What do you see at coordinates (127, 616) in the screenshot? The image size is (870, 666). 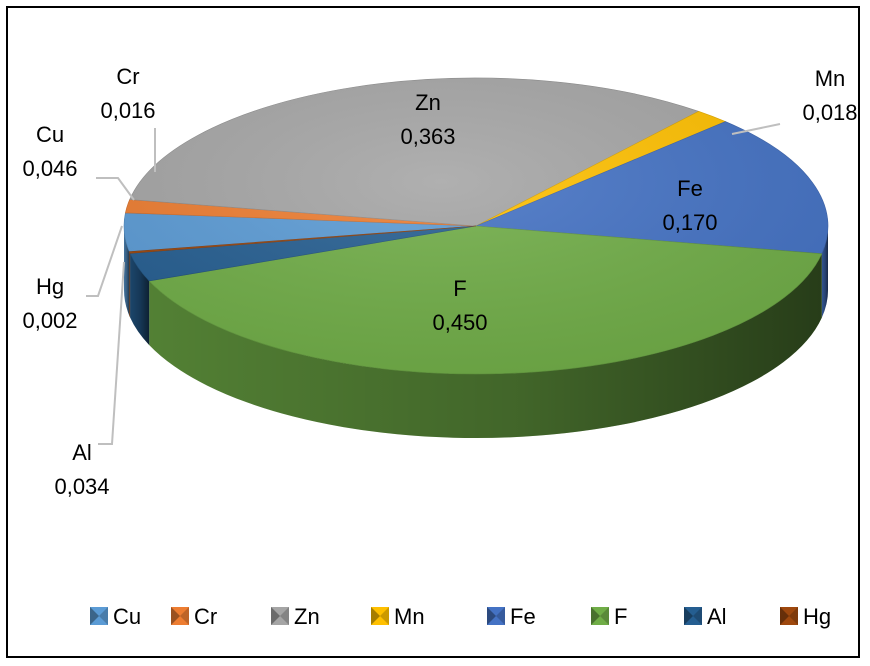 I see `legend-label-cu: Cu` at bounding box center [127, 616].